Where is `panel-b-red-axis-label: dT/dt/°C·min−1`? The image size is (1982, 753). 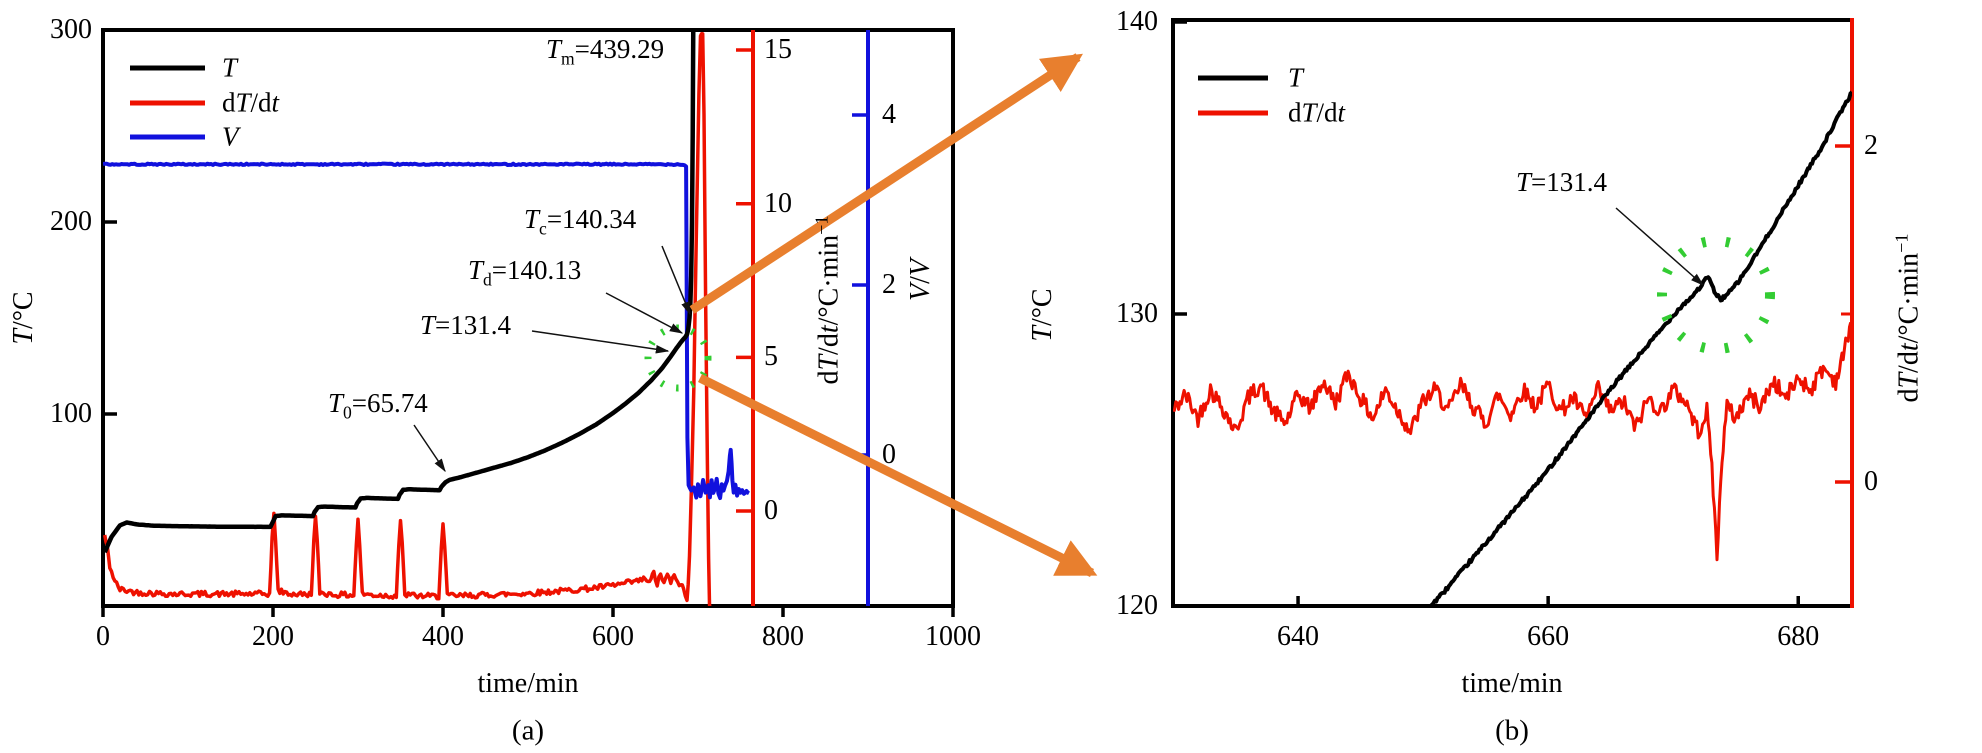 panel-b-red-axis-label: dT/dt/°C·min−1 is located at coordinates (1908, 318).